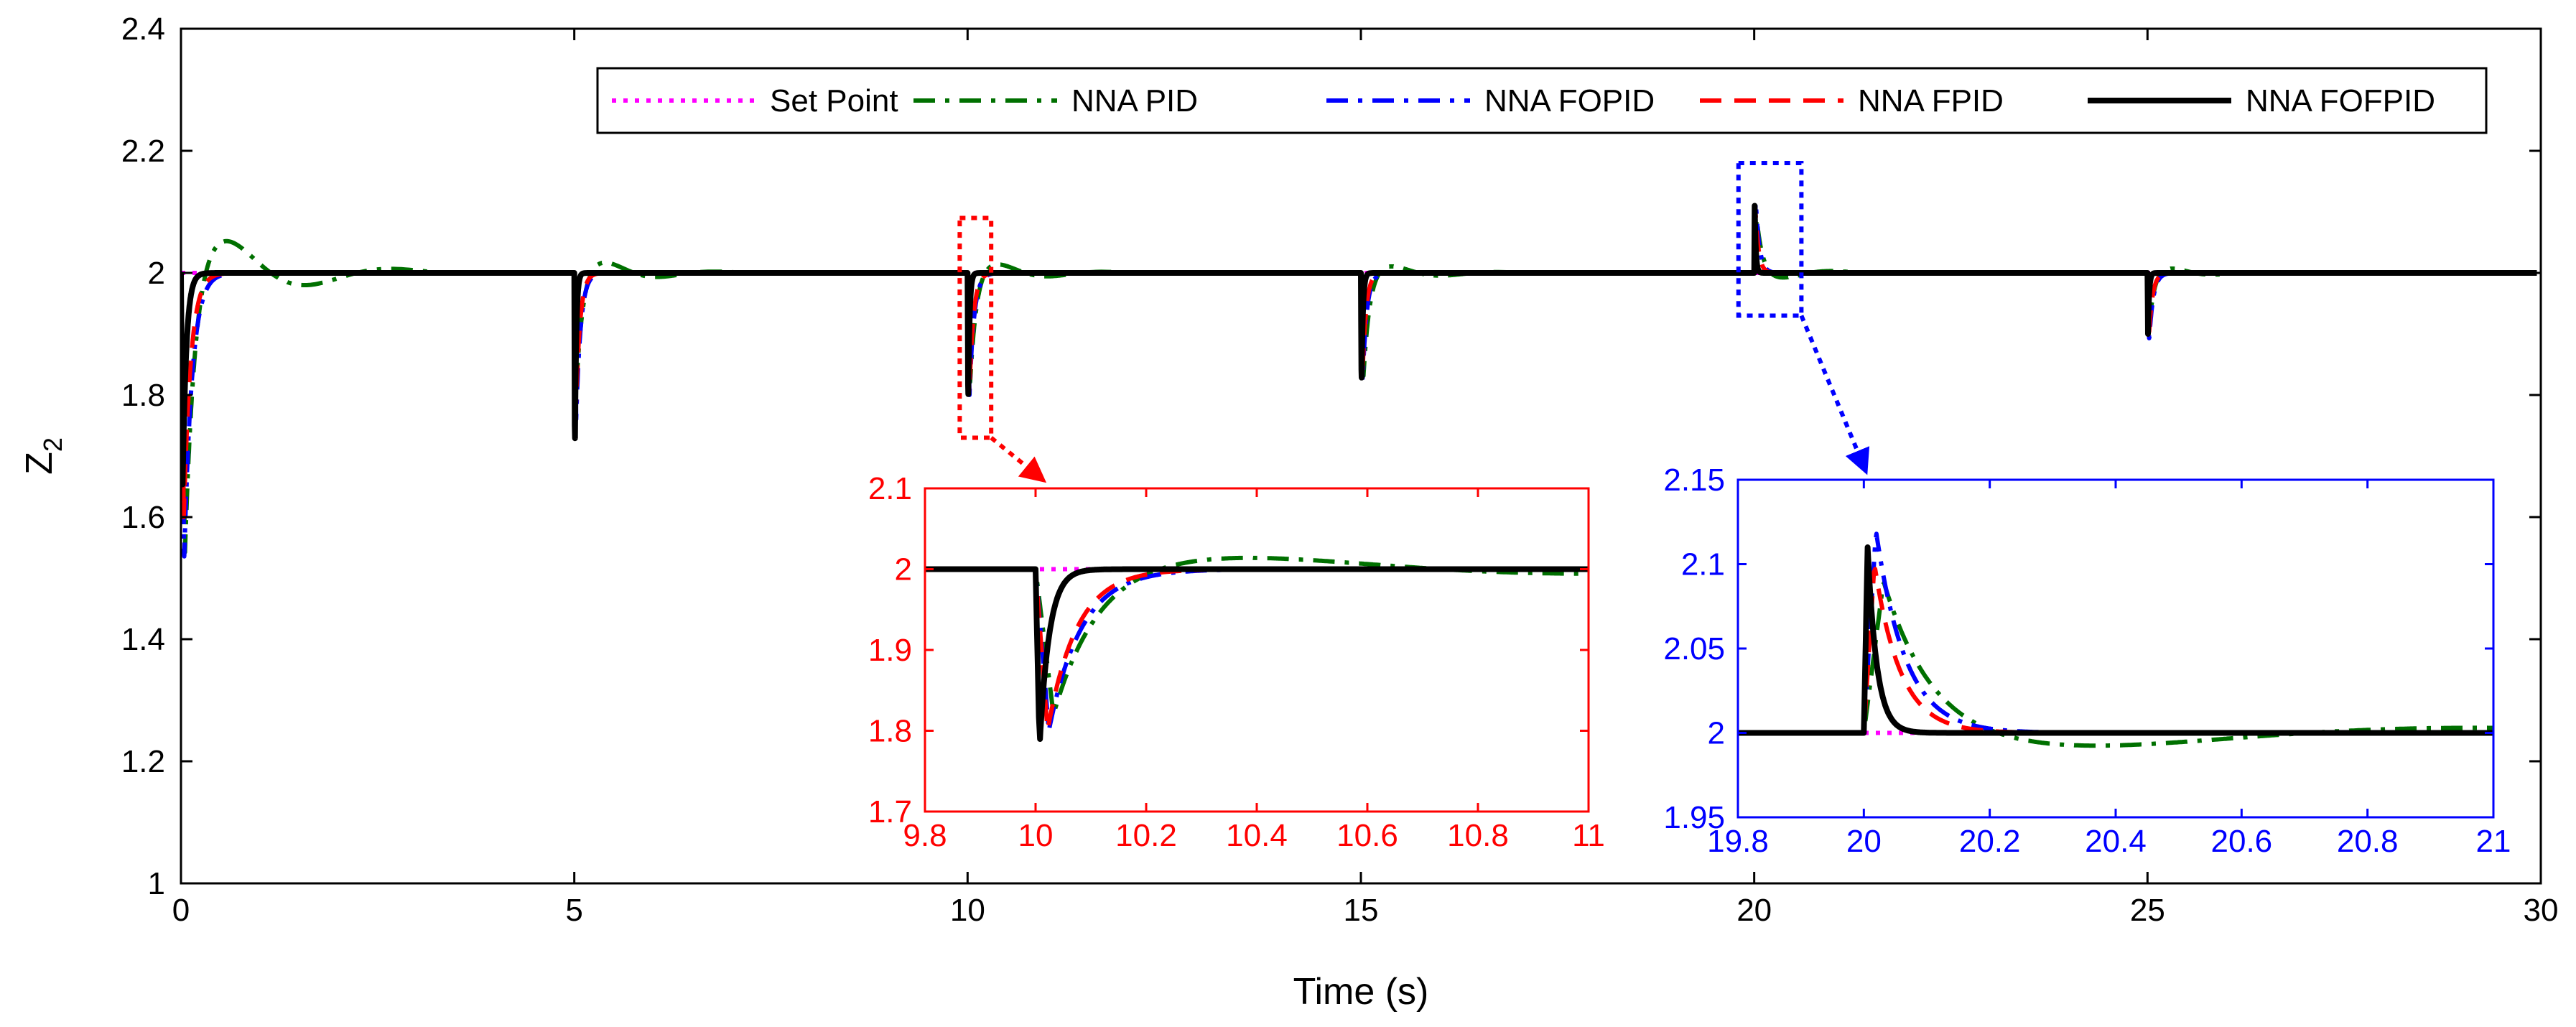 The width and height of the screenshot is (2576, 1027). What do you see at coordinates (1864, 841) in the screenshot?
I see `inset-x-tick-label: 20` at bounding box center [1864, 841].